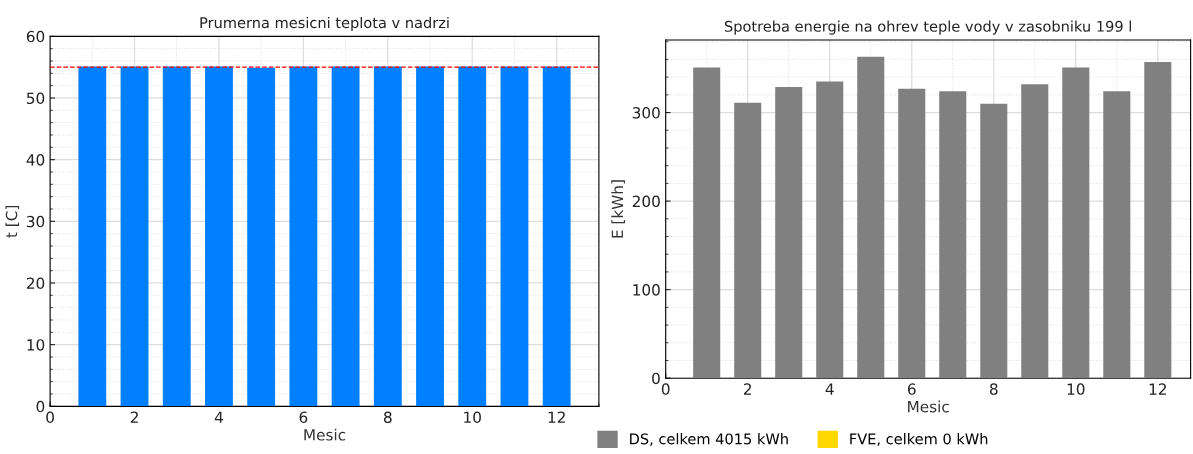 Image resolution: width=1193 pixels, height=454 pixels. I want to click on y-tick-label: 60, so click(35, 36).